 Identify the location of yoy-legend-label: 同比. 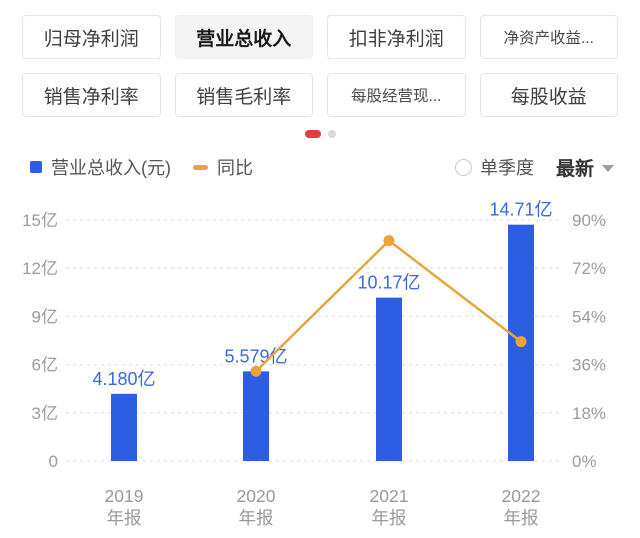
(235, 168).